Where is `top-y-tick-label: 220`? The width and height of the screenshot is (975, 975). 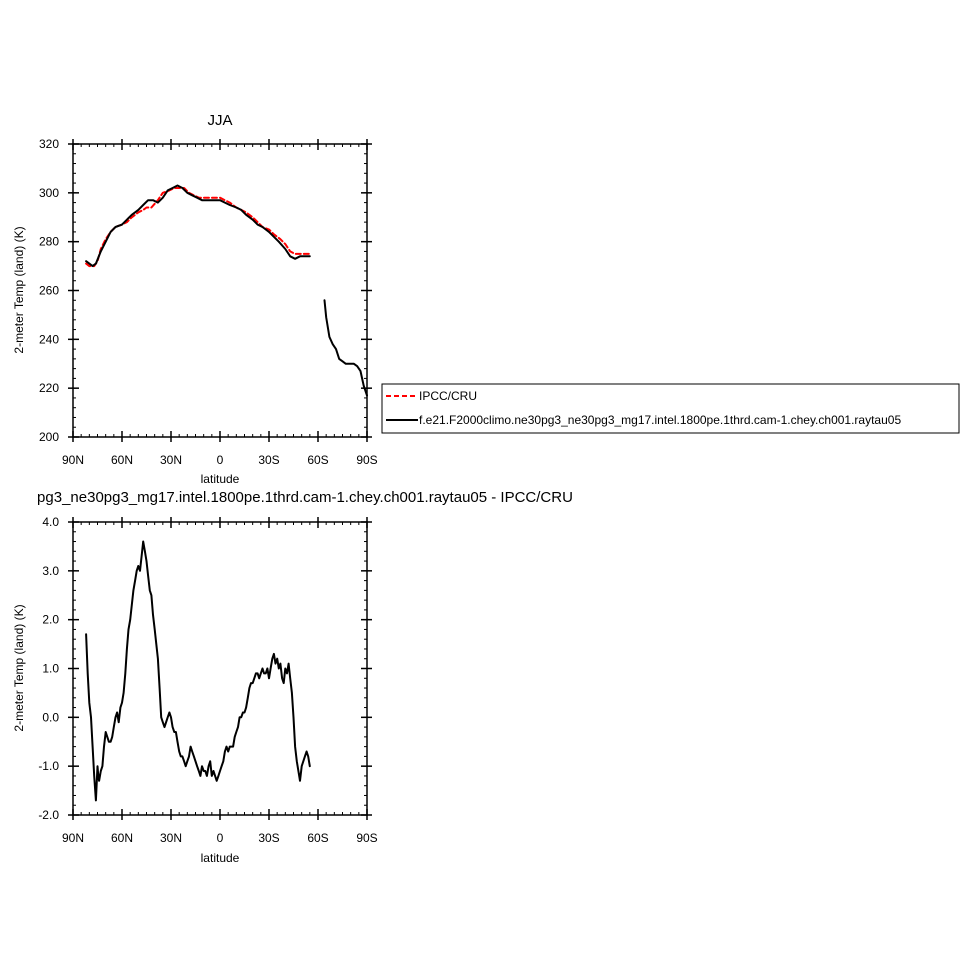 top-y-tick-label: 220 is located at coordinates (49, 388).